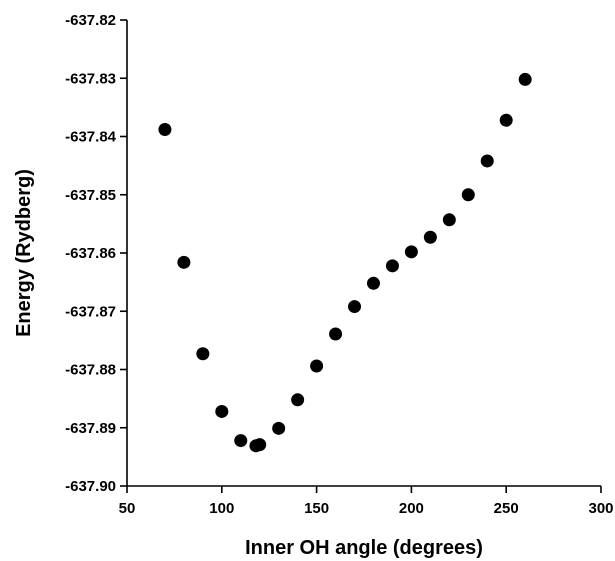 The image size is (615, 561). I want to click on y-tick-label: -637.84, so click(91, 137).